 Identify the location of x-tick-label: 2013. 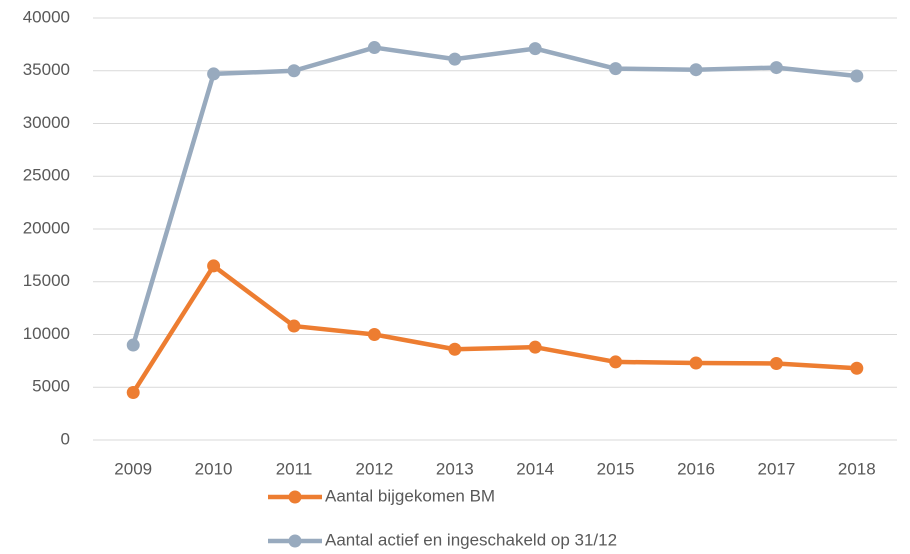
(455, 468).